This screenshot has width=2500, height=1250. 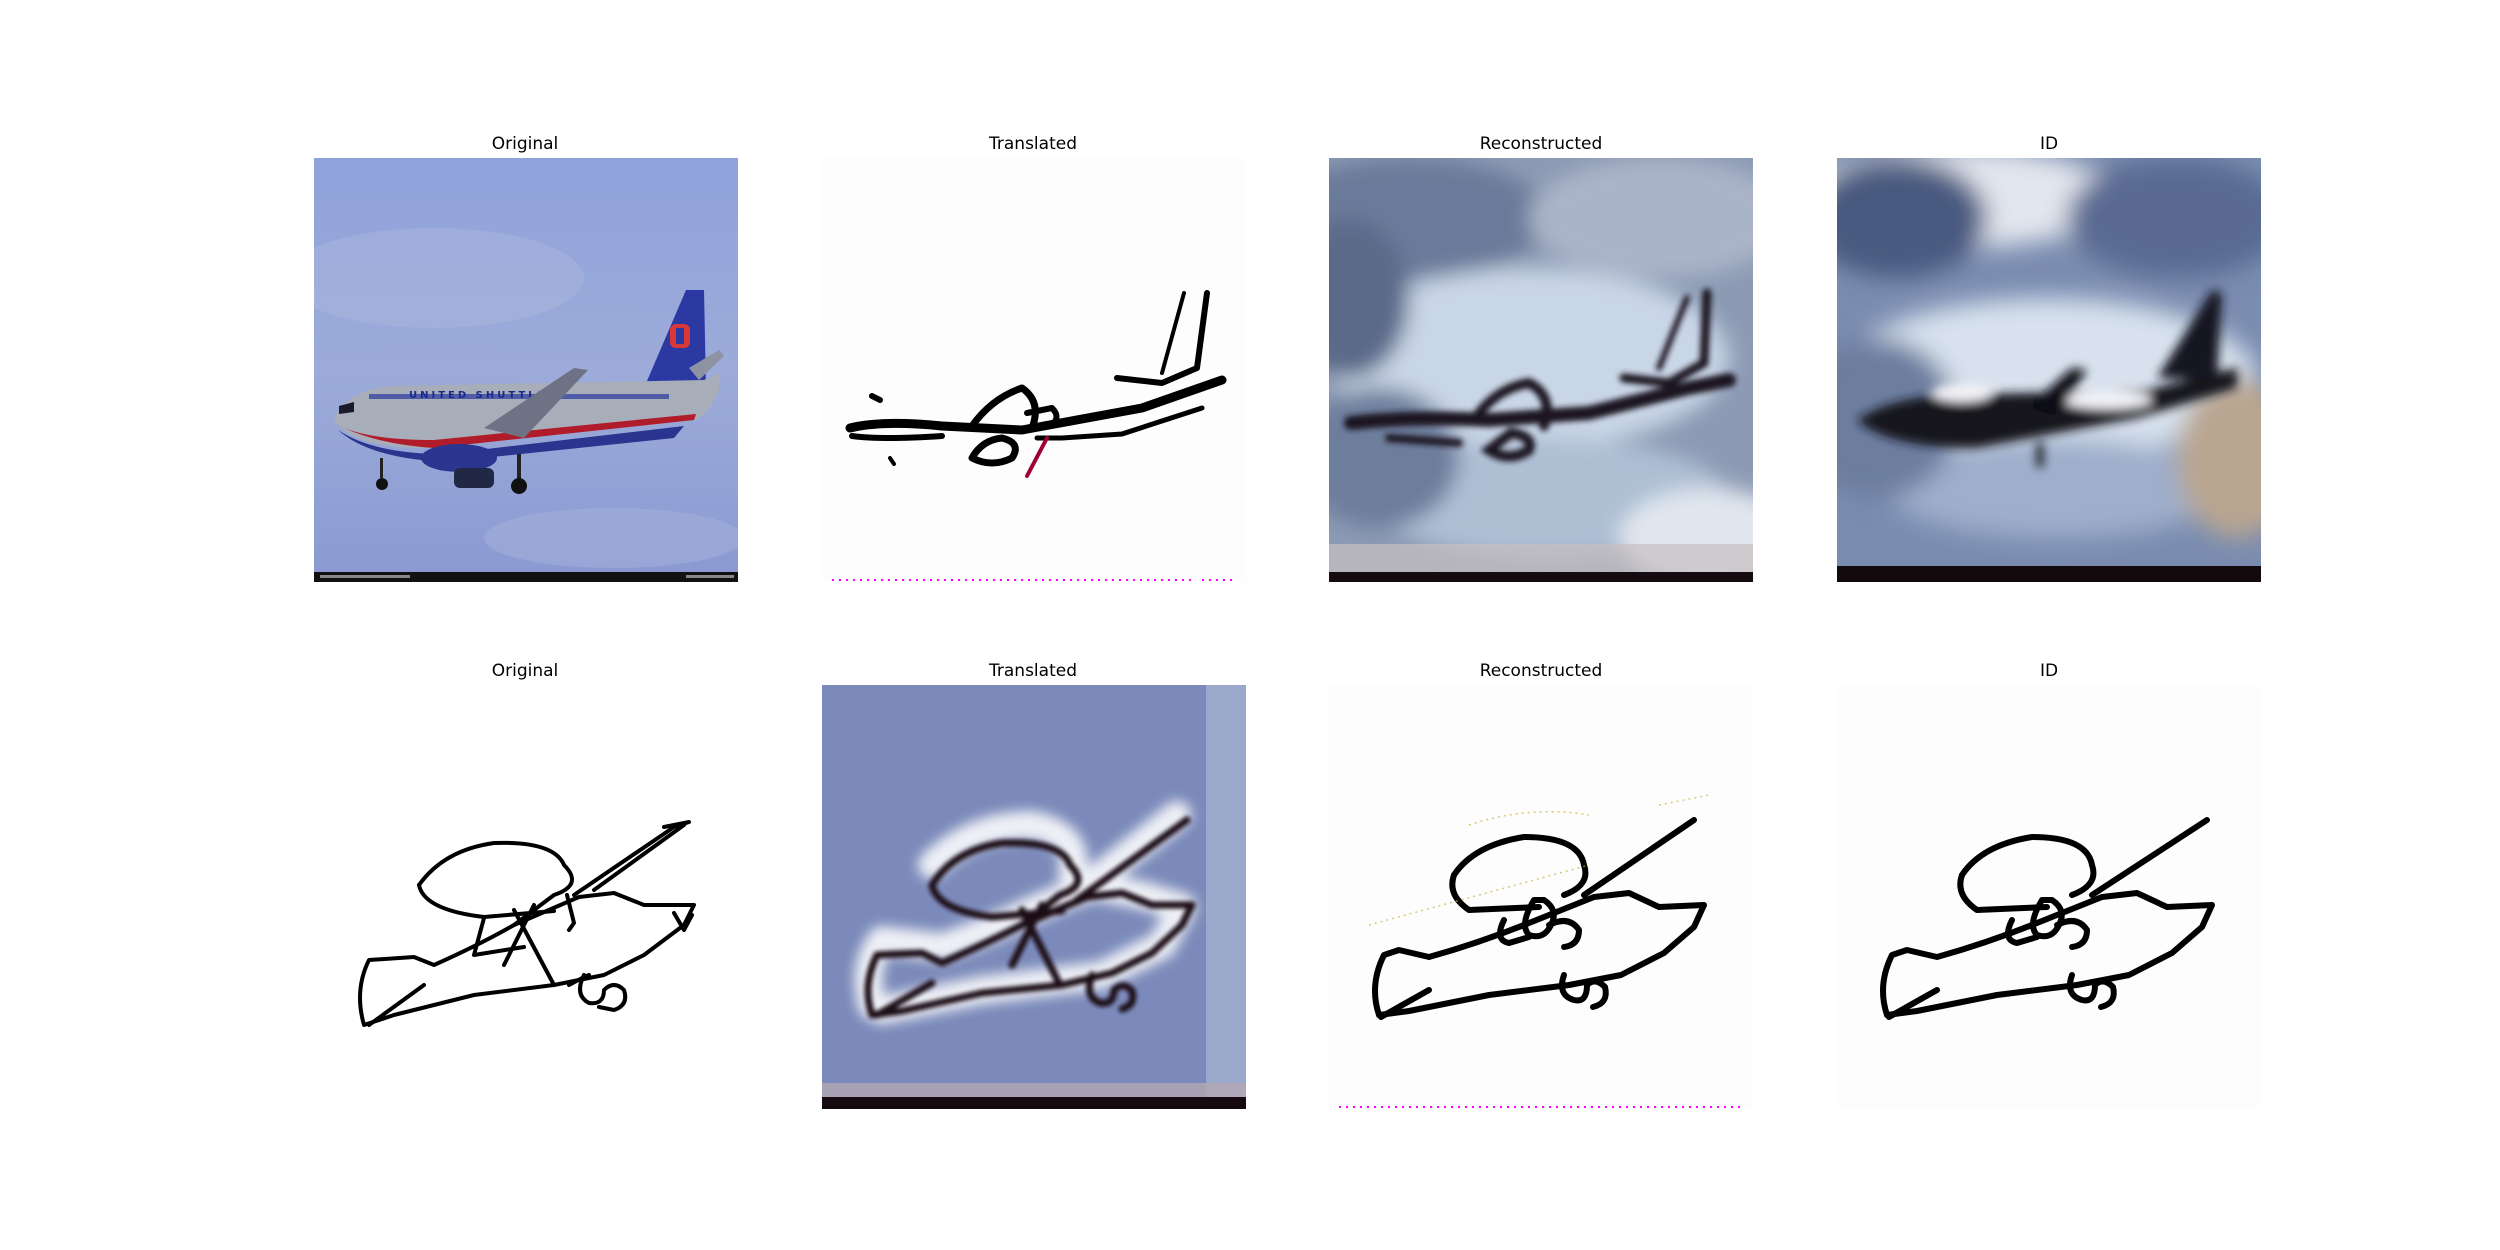 I want to click on reconstructed-photo-panel, so click(x=1541, y=370).